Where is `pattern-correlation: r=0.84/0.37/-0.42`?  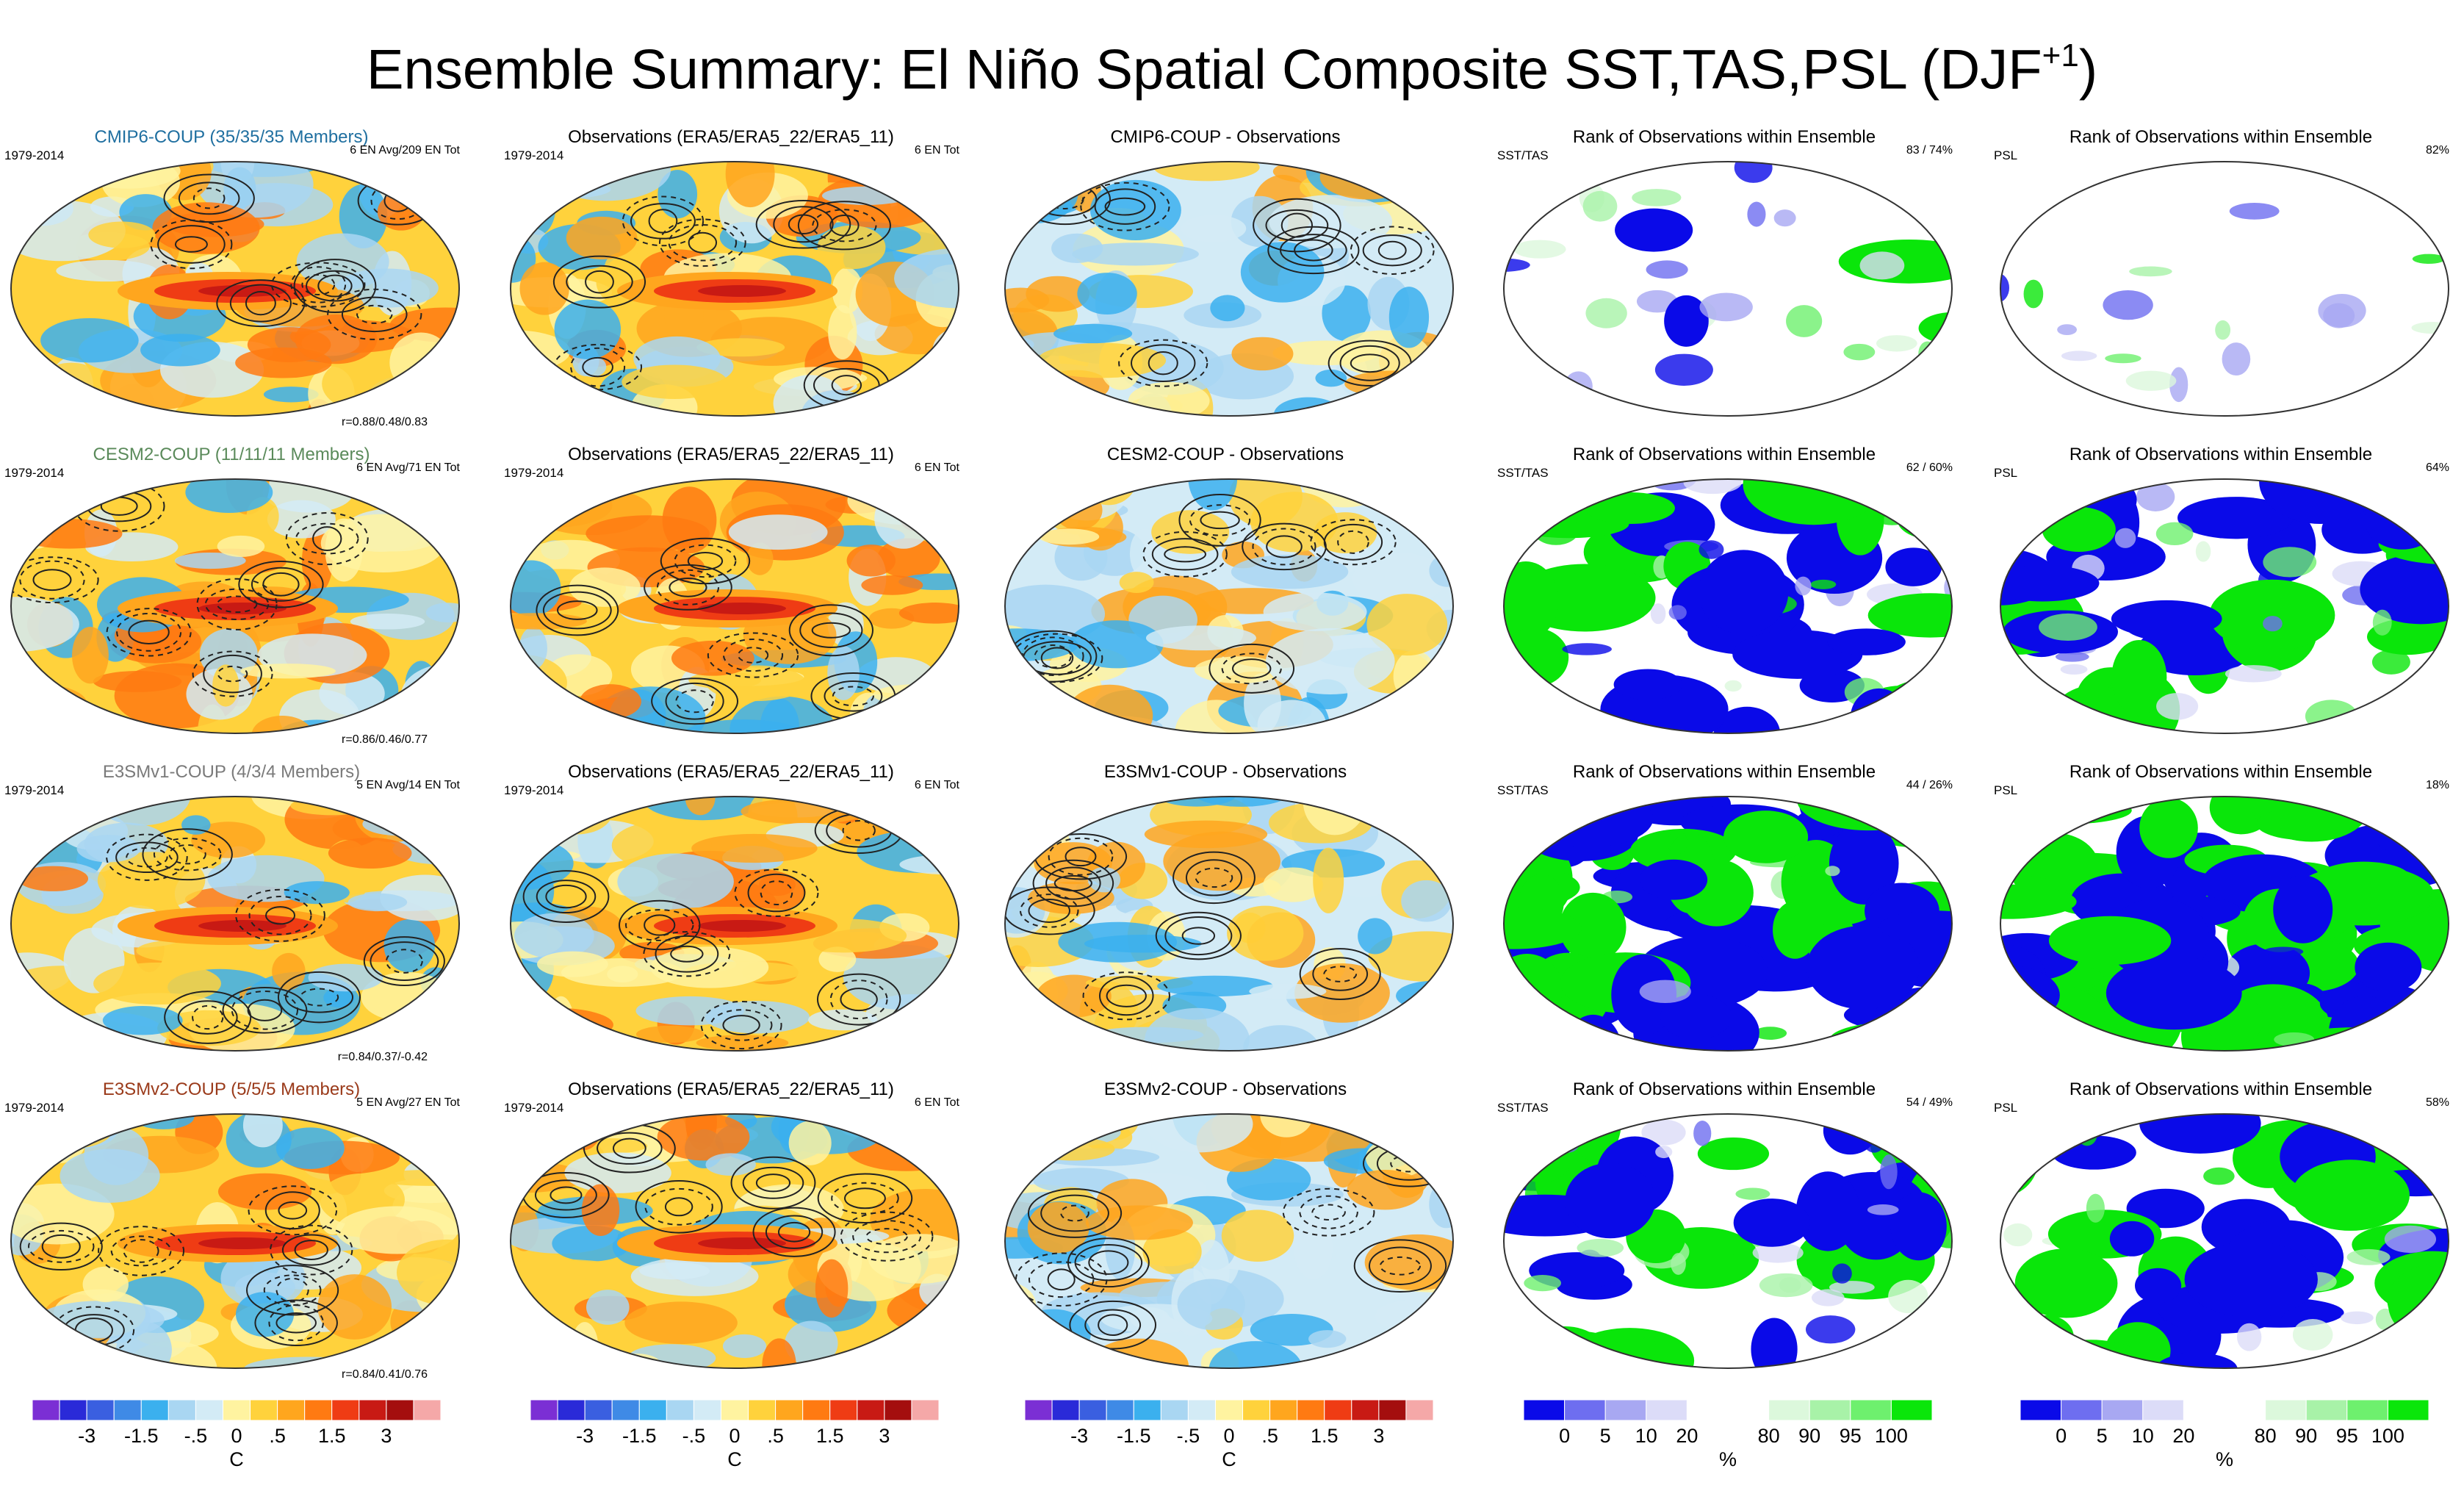 pattern-correlation: r=0.84/0.37/-0.42 is located at coordinates (382, 1057).